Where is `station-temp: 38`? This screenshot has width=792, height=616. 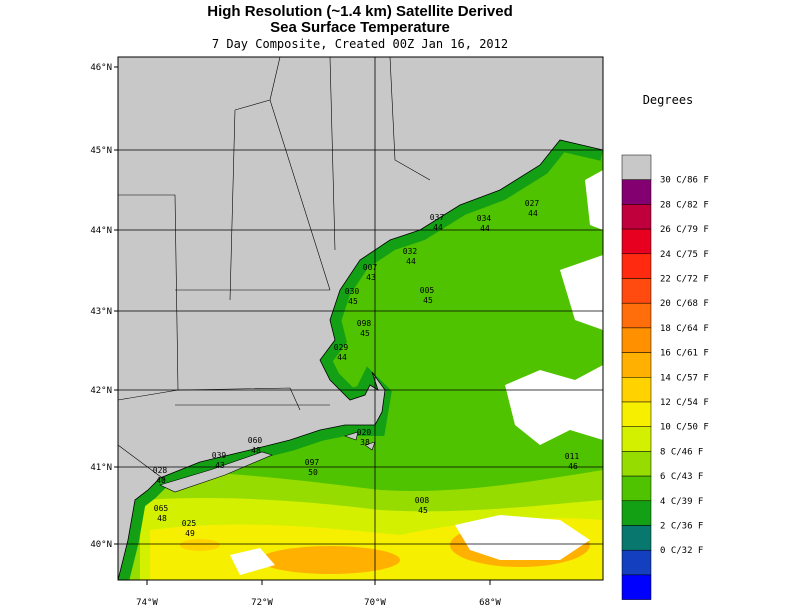
station-temp: 38 is located at coordinates (365, 442).